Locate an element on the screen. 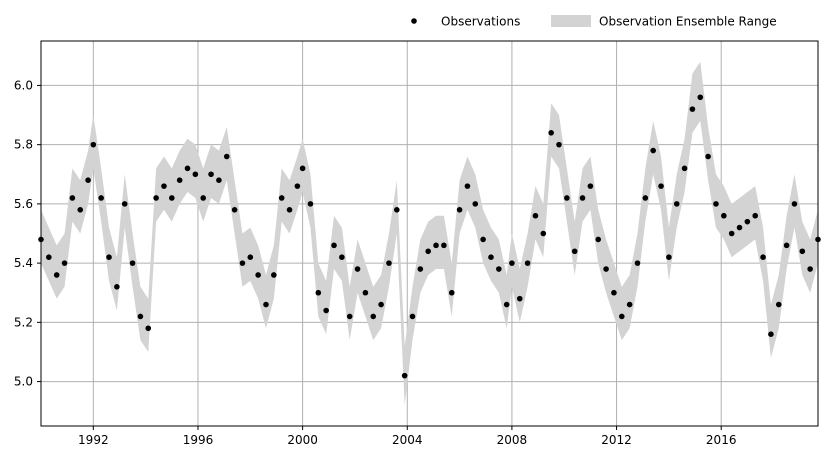 This screenshot has width=826, height=460. y-tick-label-1: 5.2 is located at coordinates (23, 322).